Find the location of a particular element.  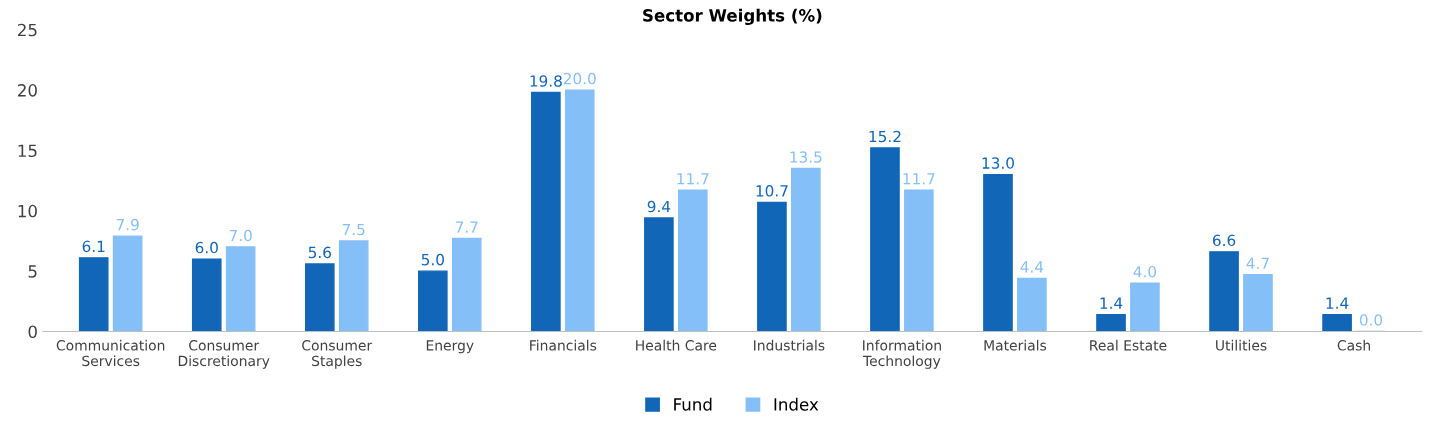

x-tick-label: Energy is located at coordinates (450, 347).